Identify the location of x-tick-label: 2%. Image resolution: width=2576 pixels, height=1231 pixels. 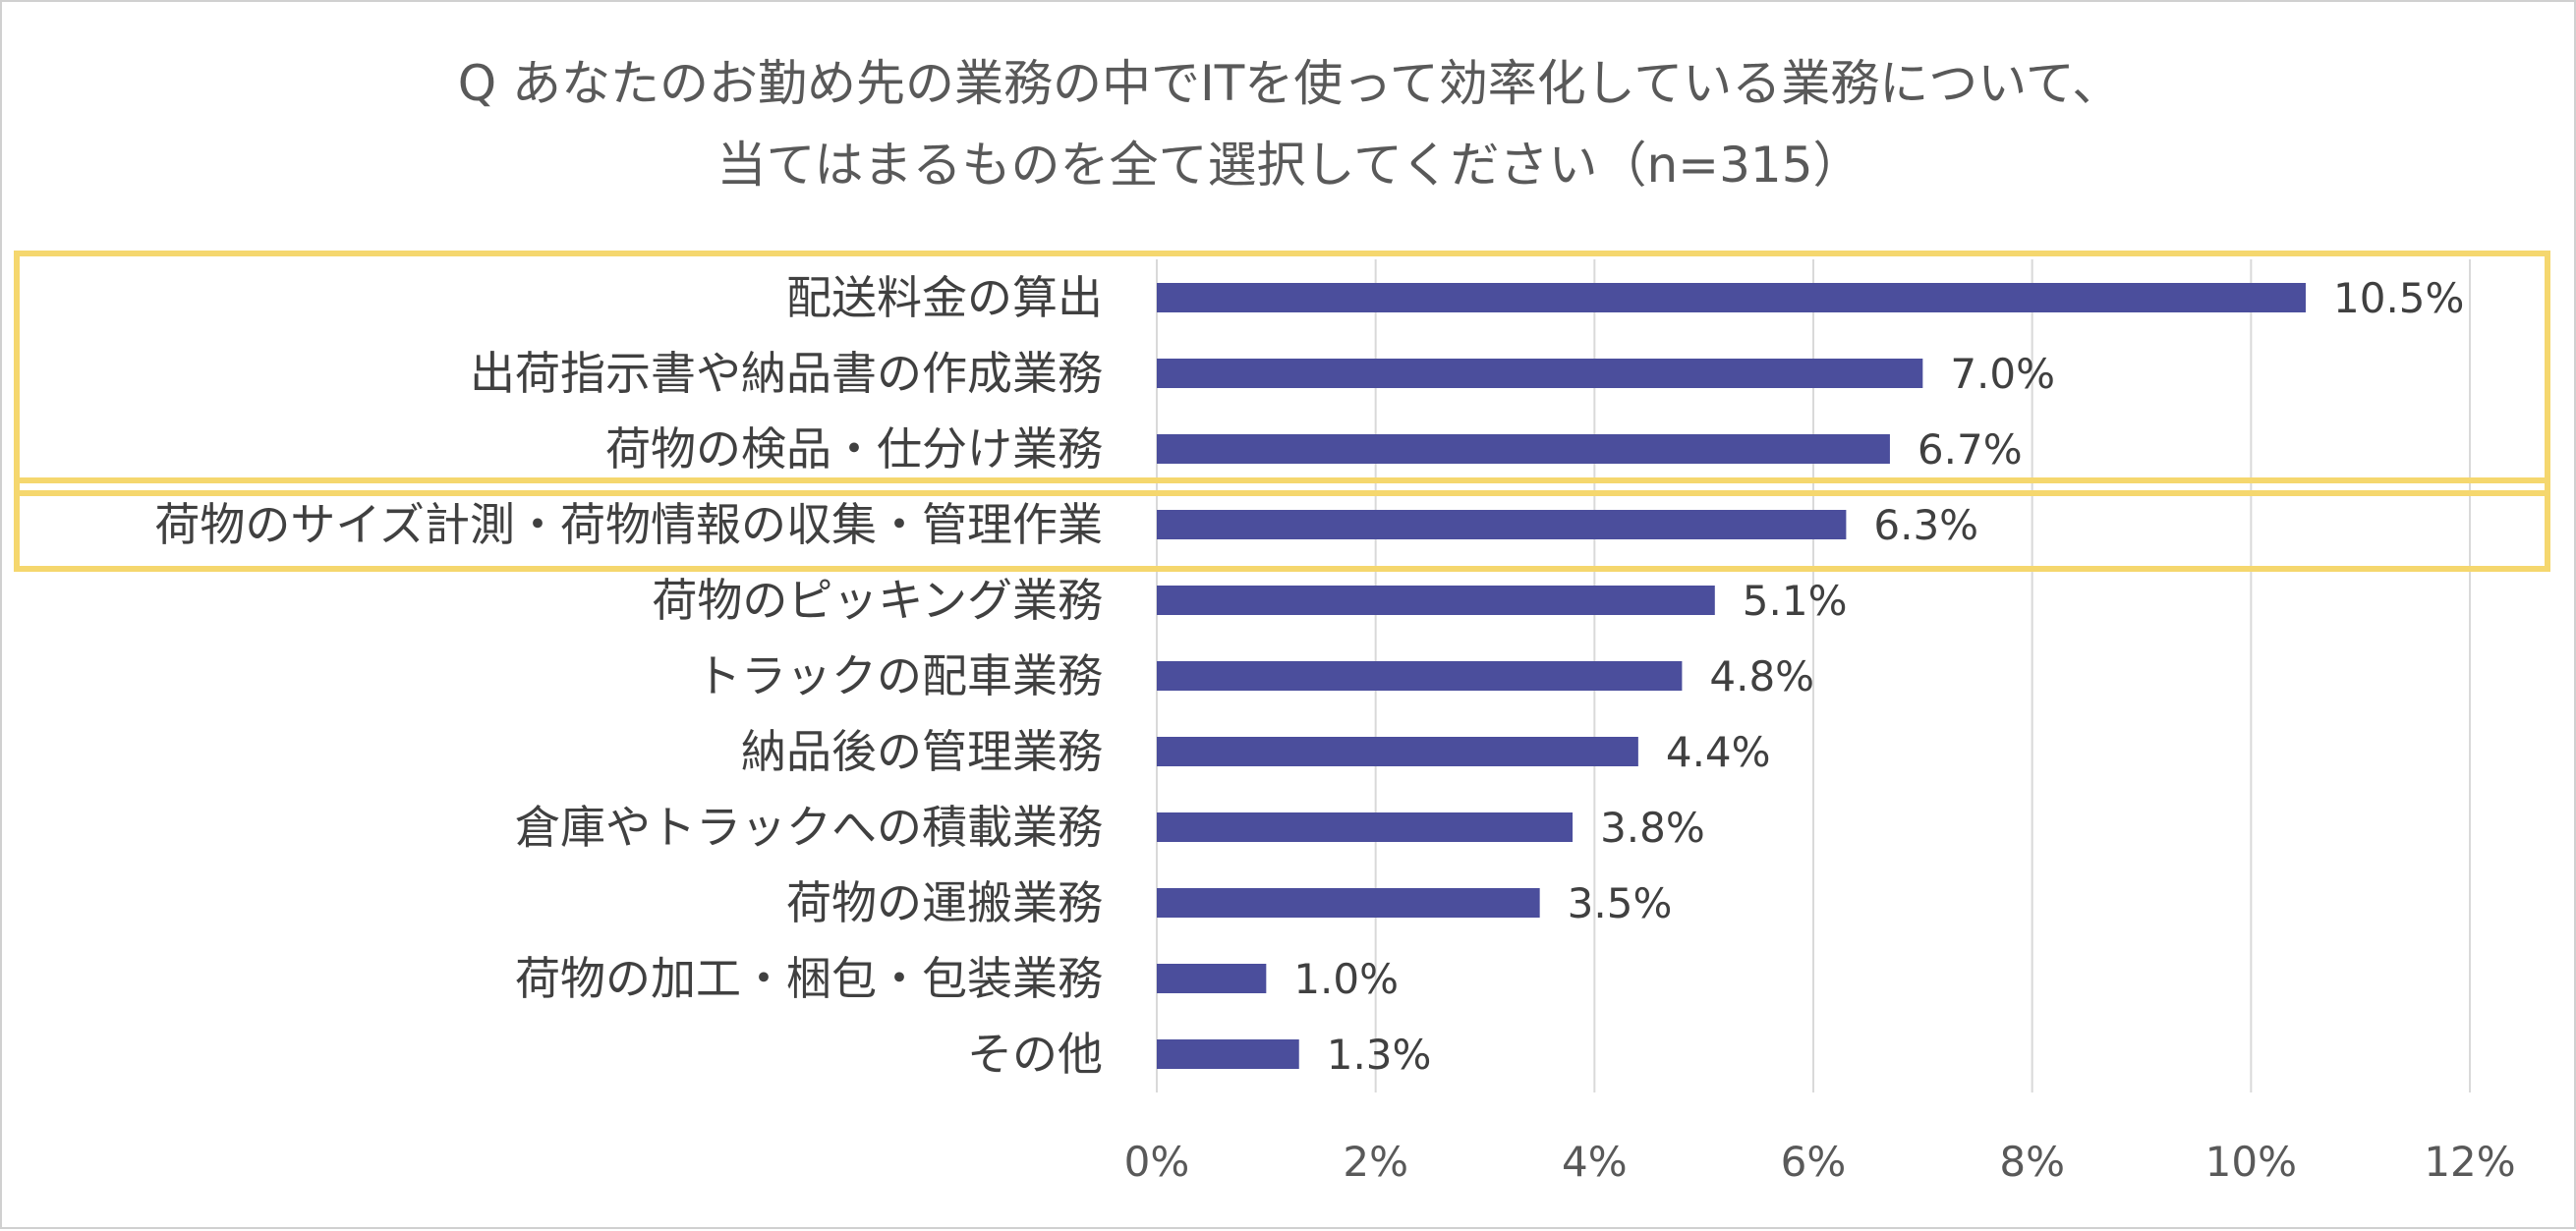
(1376, 1162).